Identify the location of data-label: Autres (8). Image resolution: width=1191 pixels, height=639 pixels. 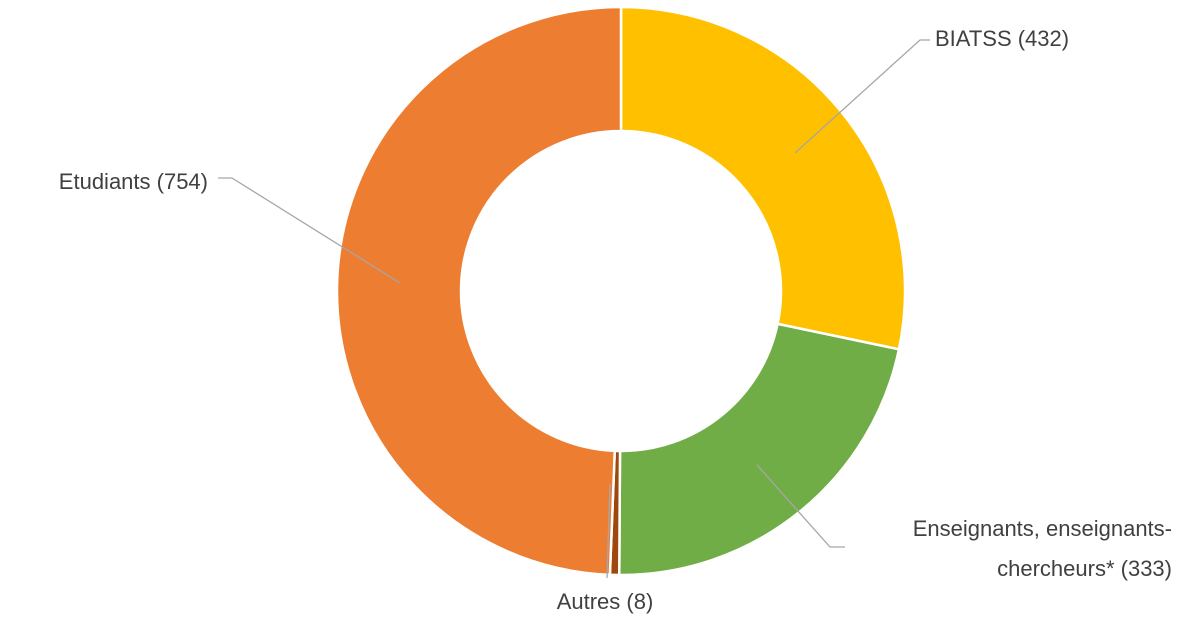
(605, 601).